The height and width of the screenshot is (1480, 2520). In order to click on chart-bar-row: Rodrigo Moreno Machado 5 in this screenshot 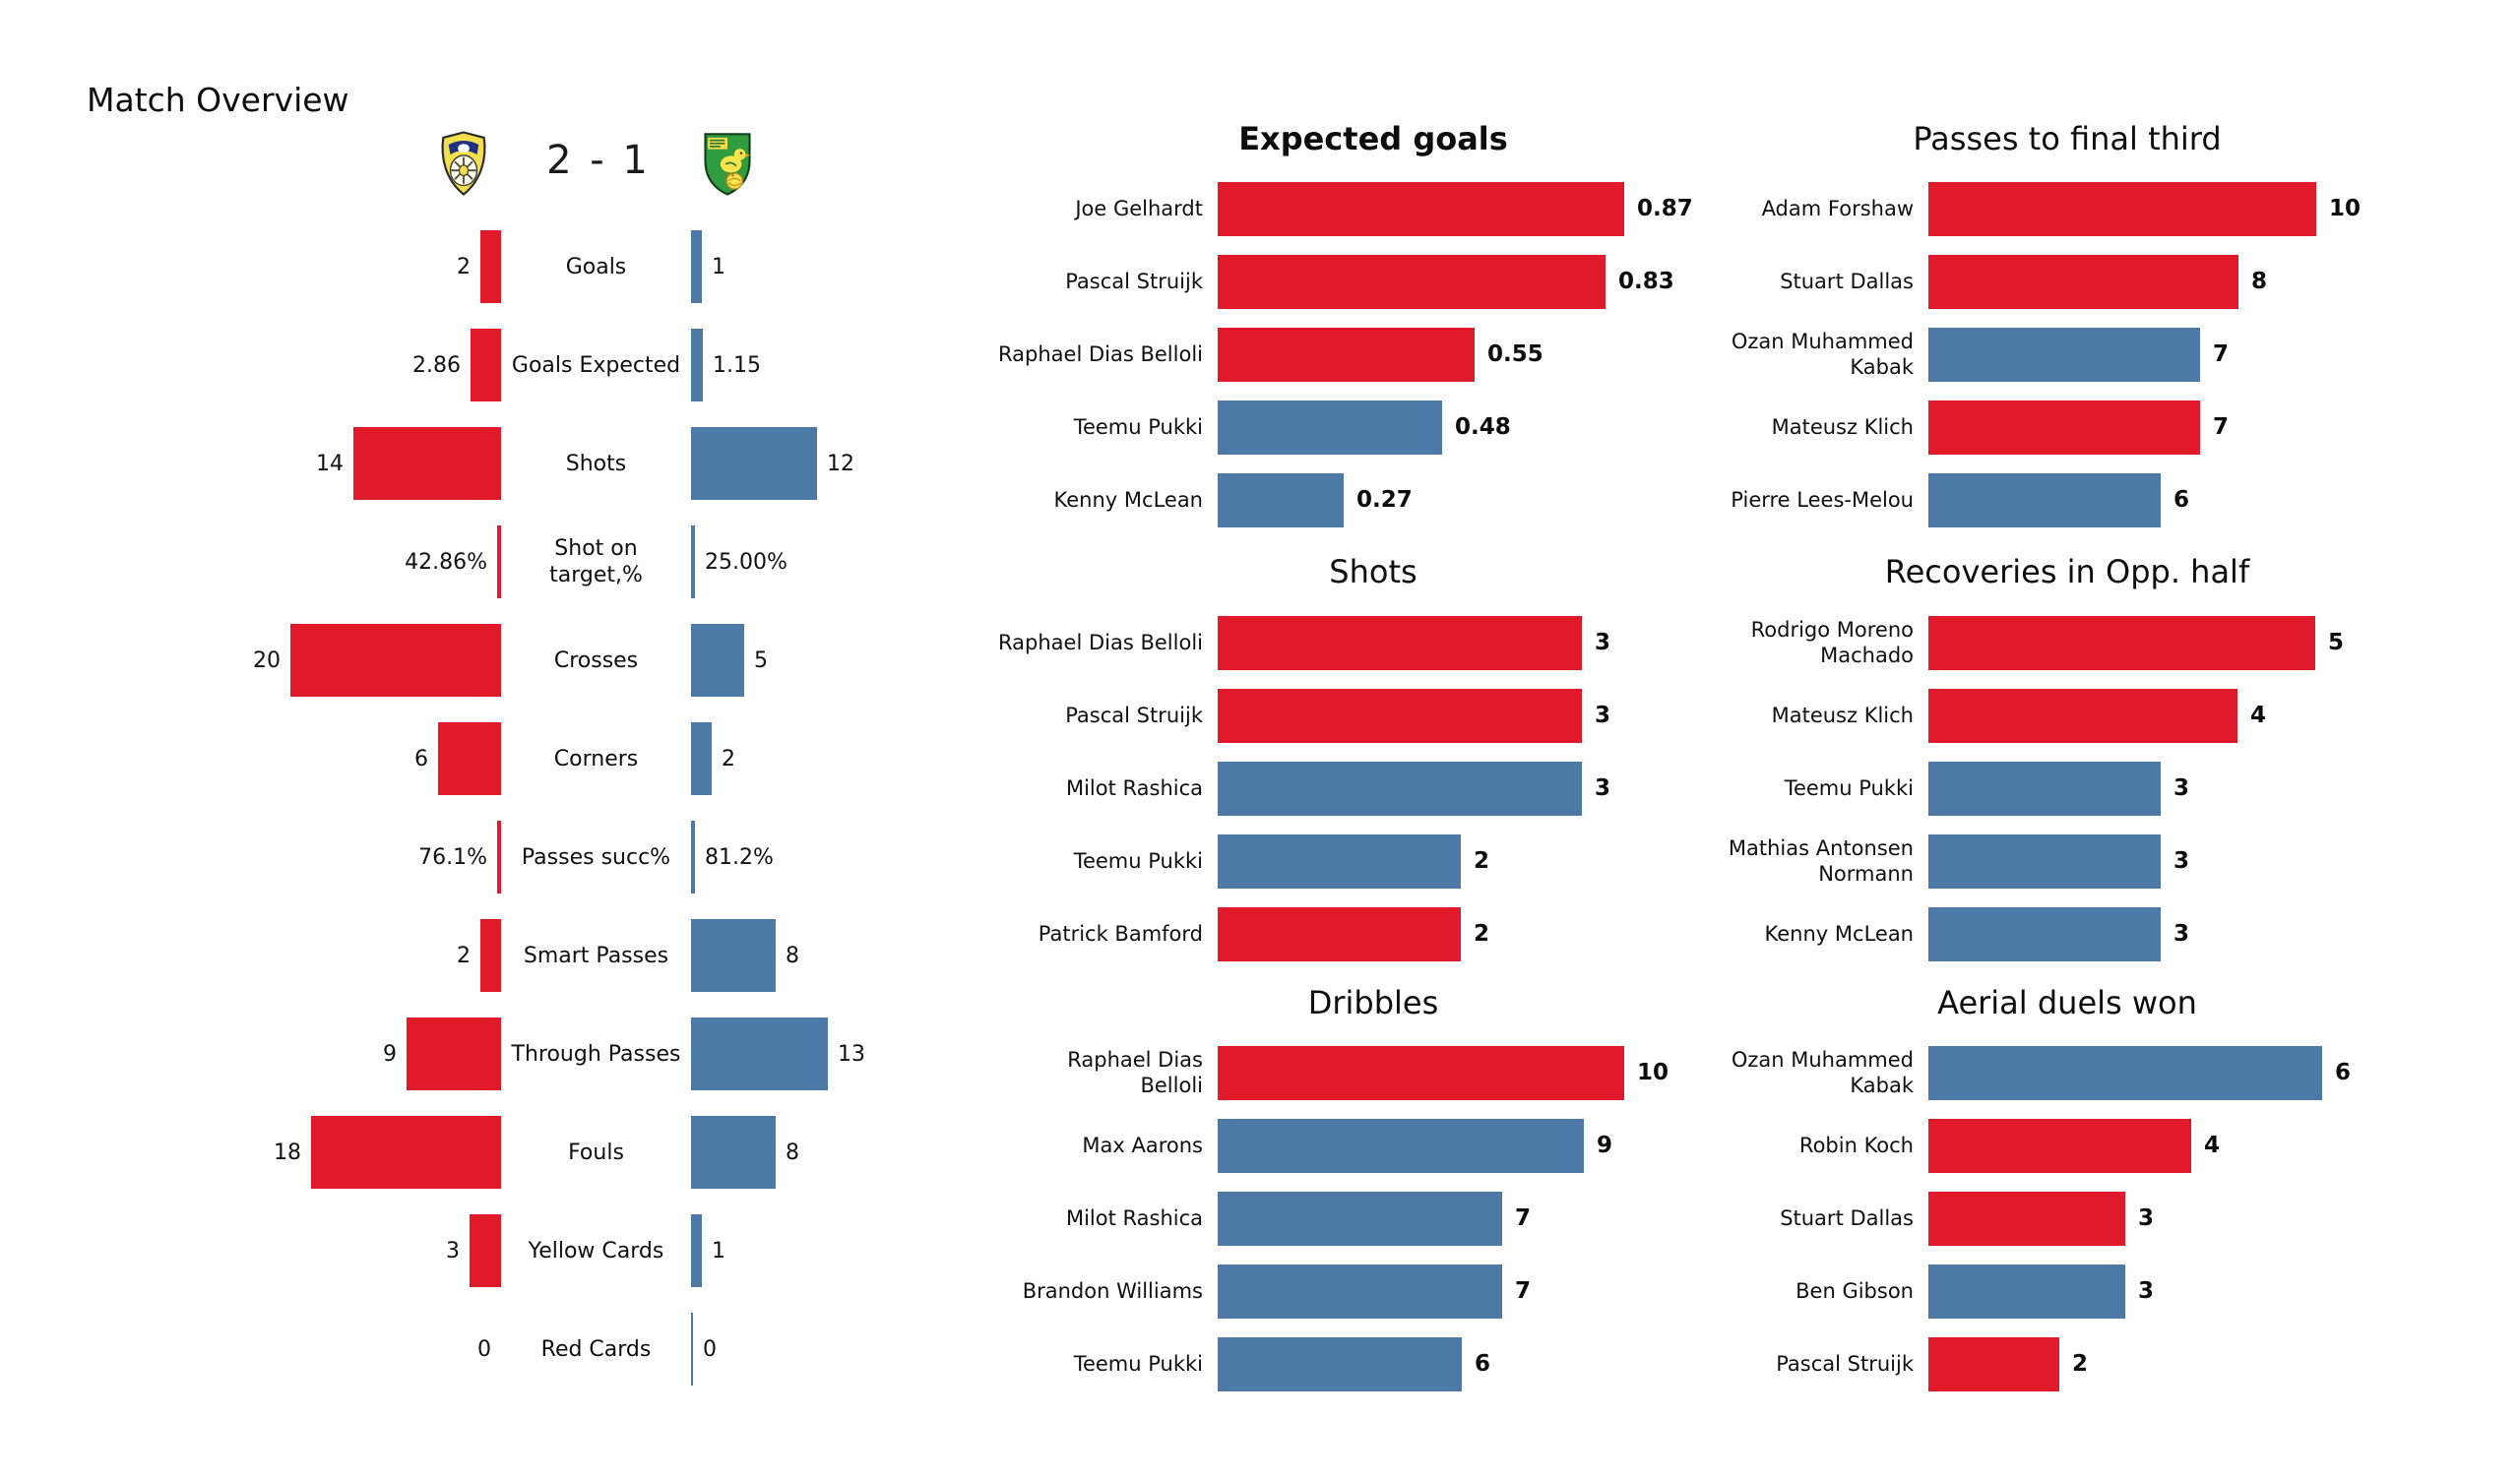, I will do `click(2008, 642)`.